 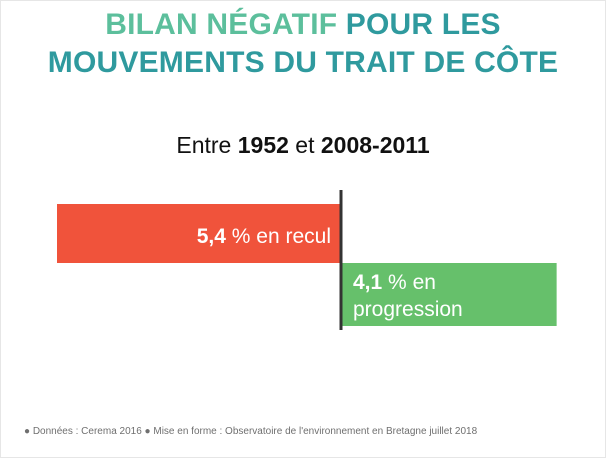 What do you see at coordinates (221, 24) in the screenshot?
I see `title-highlight: BILAN NÉGATIF` at bounding box center [221, 24].